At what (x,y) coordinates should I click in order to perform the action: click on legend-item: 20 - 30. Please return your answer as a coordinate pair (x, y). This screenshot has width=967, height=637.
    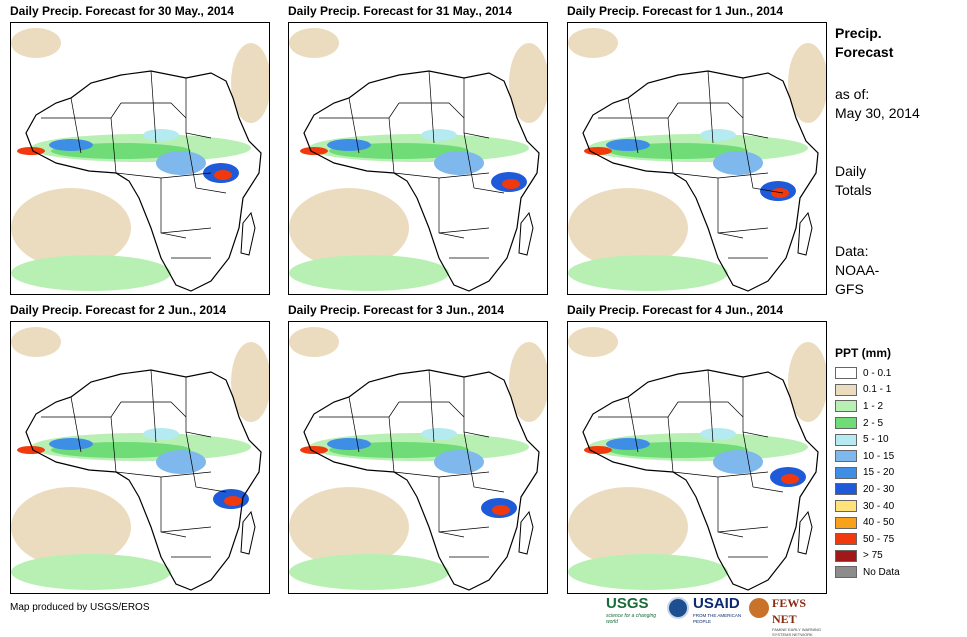
    Looking at the image, I should click on (867, 489).